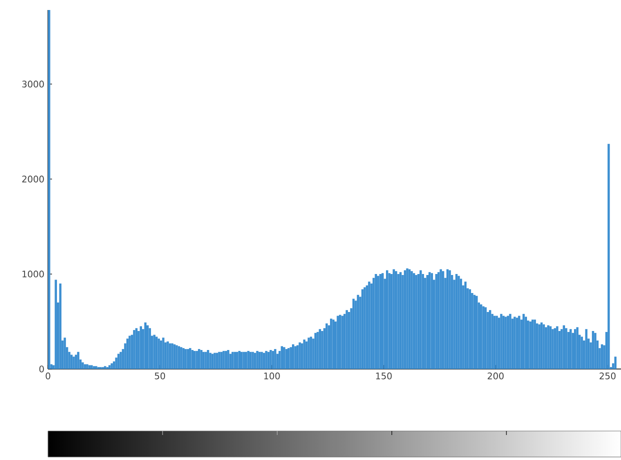 The image size is (621, 460). I want to click on y-tick-label: 2000, so click(33, 179).